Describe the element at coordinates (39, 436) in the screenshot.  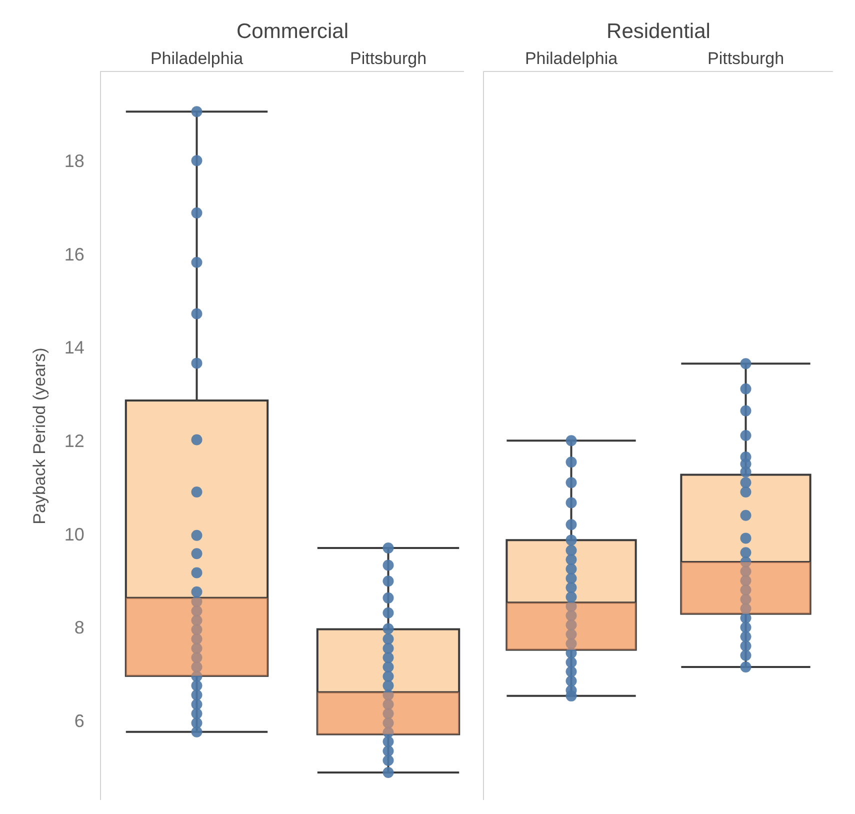
I see `y-axis-title: Payback Period (years)` at that location.